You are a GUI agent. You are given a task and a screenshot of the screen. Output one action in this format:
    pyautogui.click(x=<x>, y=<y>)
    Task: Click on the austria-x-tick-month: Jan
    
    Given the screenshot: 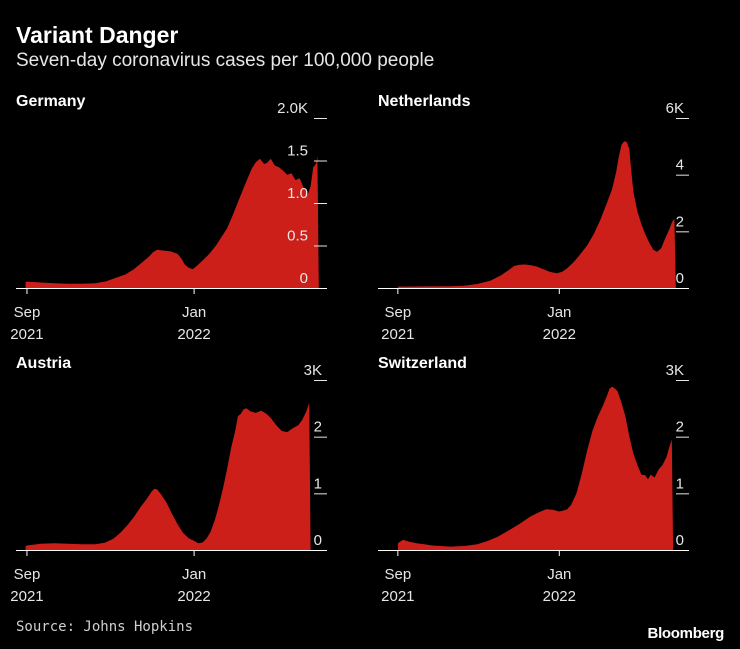 What is the action you would take?
    pyautogui.click(x=194, y=574)
    